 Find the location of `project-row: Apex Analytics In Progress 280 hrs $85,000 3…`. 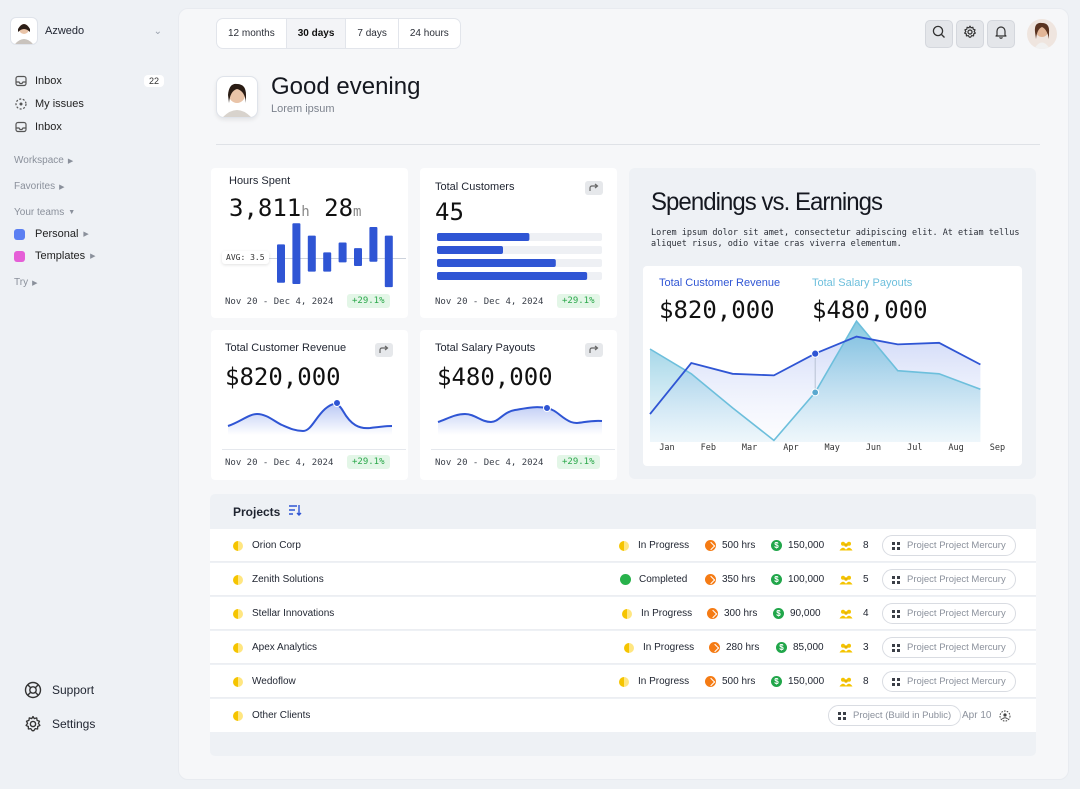

project-row: Apex Analytics In Progress 280 hrs $85,000 3… is located at coordinates (623, 647).